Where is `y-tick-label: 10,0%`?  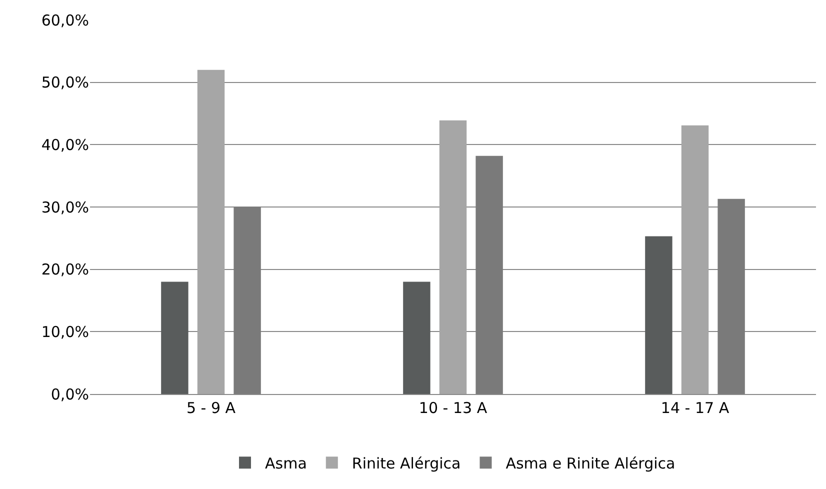
y-tick-label: 10,0% is located at coordinates (65, 331).